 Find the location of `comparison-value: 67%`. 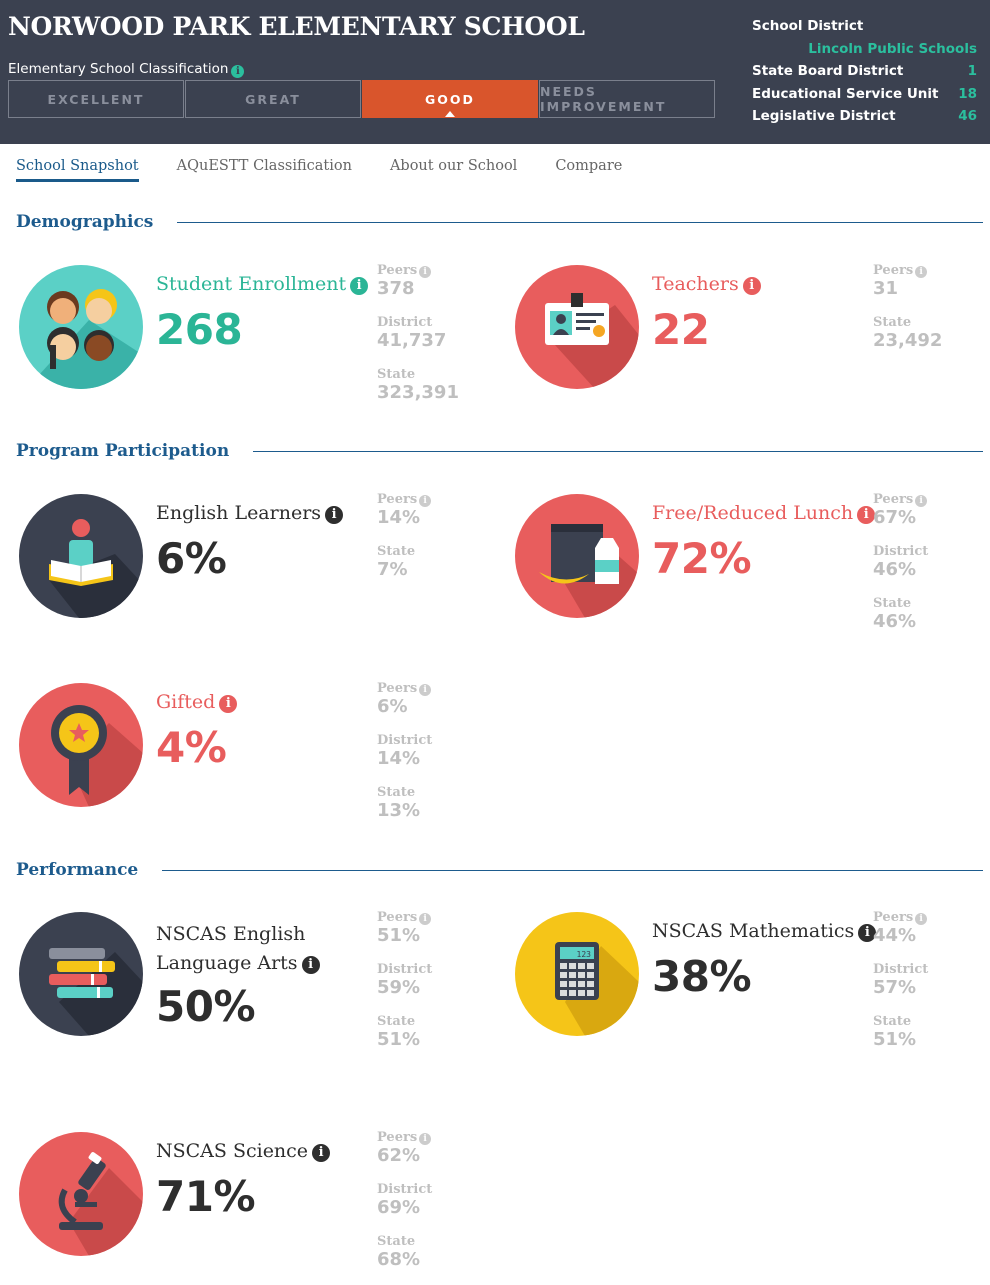

comparison-value: 67% is located at coordinates (895, 517).